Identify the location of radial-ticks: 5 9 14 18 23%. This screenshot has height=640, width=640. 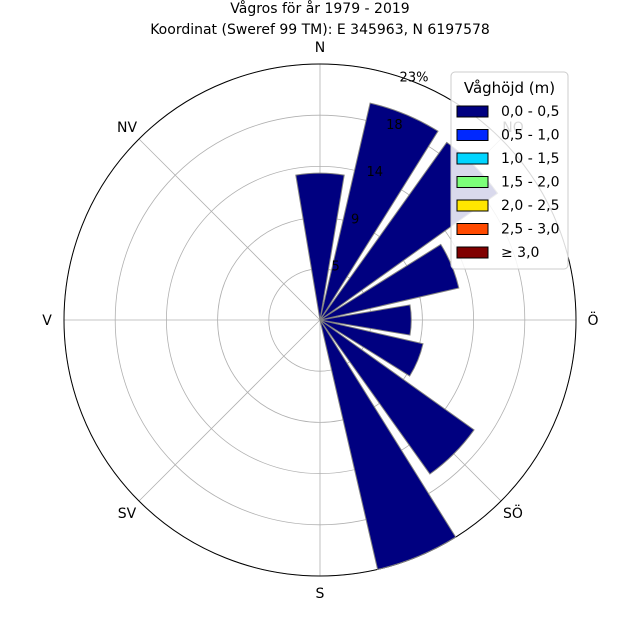
(379, 173).